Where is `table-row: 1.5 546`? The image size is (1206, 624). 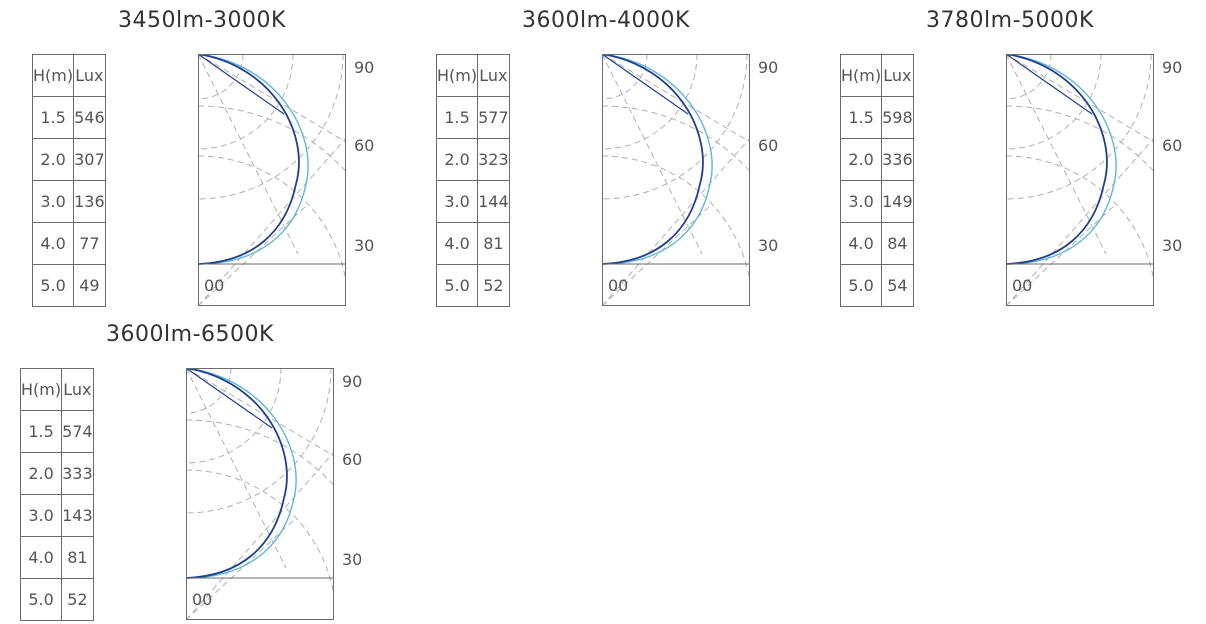
table-row: 1.5 546 is located at coordinates (68, 117).